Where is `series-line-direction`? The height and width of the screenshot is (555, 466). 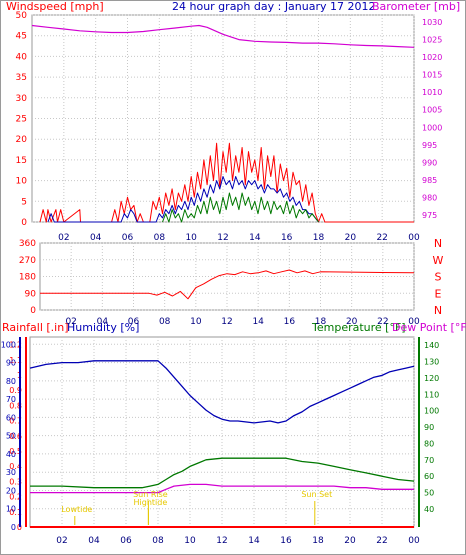 series-line-direction is located at coordinates (227, 284).